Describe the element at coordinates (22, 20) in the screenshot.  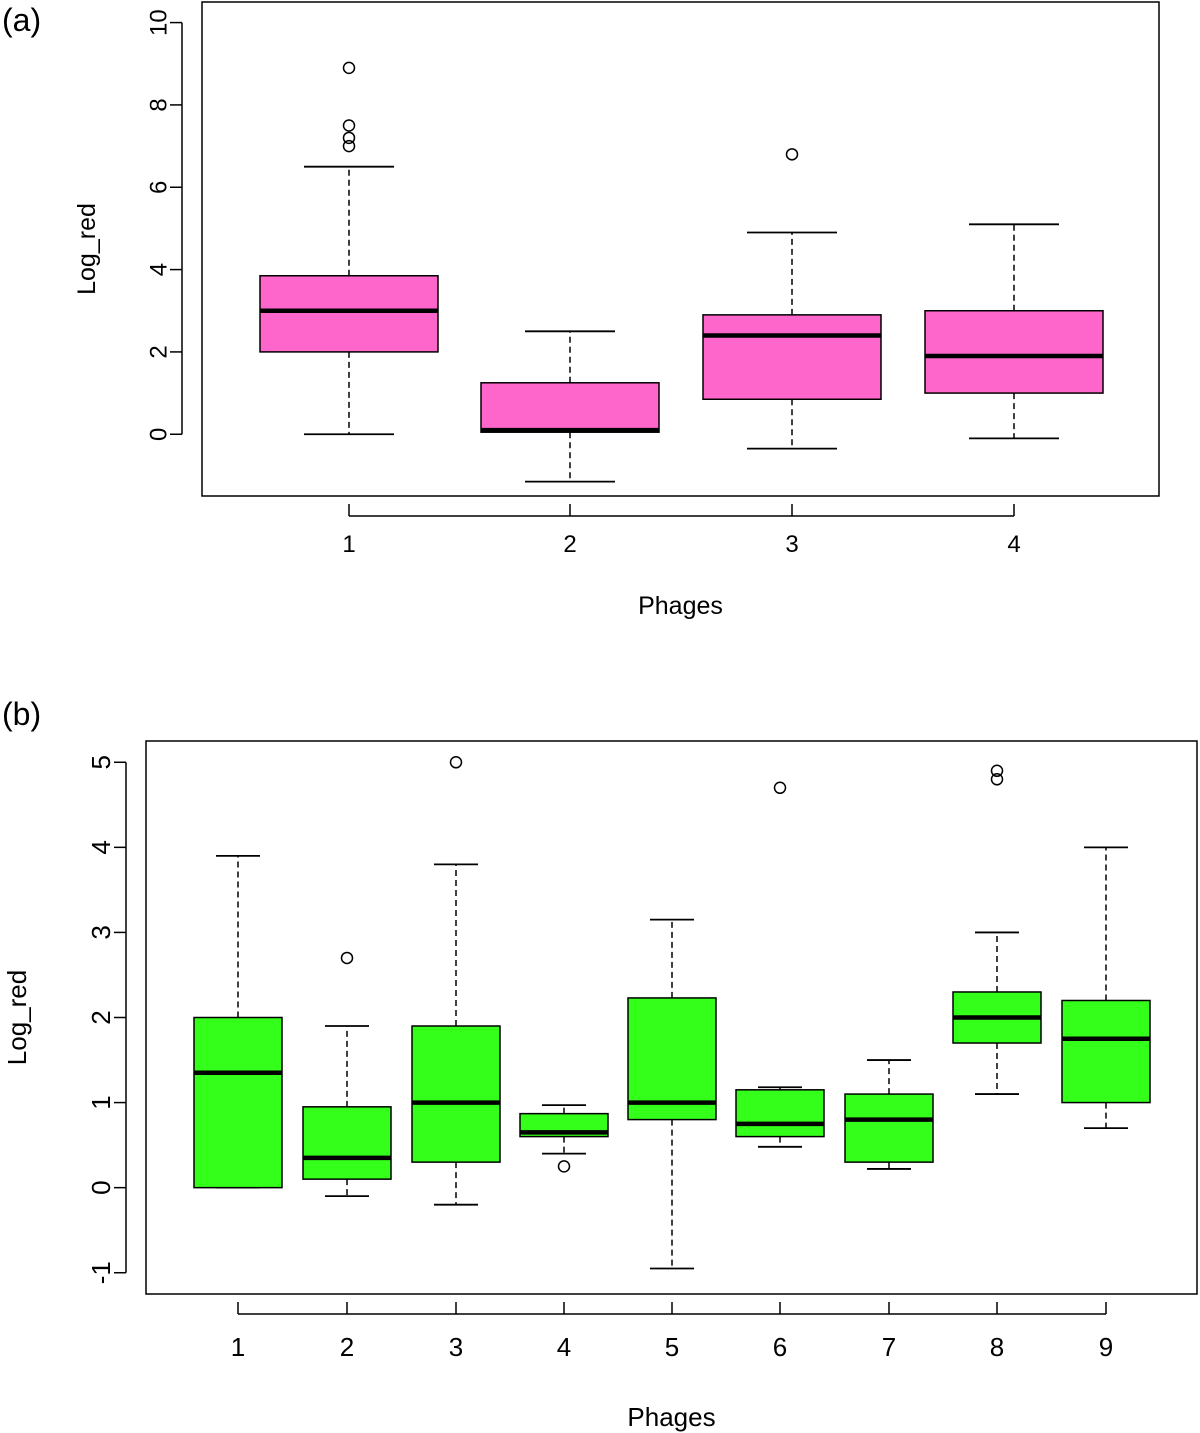
I see `panel-a-label: (a)` at that location.